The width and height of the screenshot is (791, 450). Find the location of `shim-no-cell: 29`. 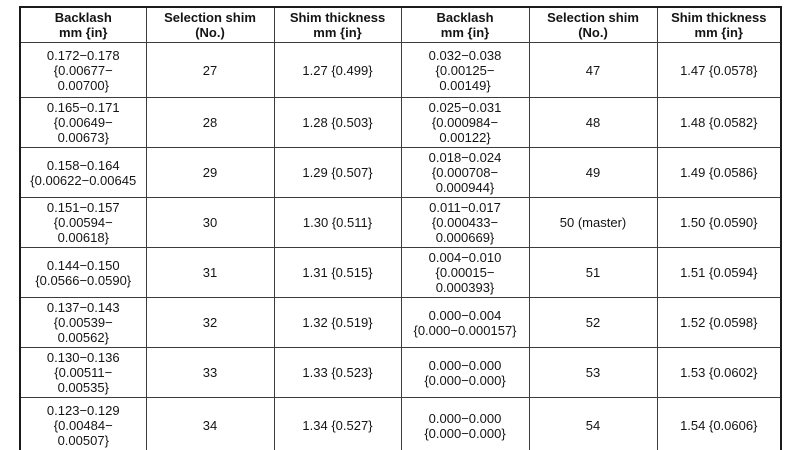

shim-no-cell: 29 is located at coordinates (210, 172).